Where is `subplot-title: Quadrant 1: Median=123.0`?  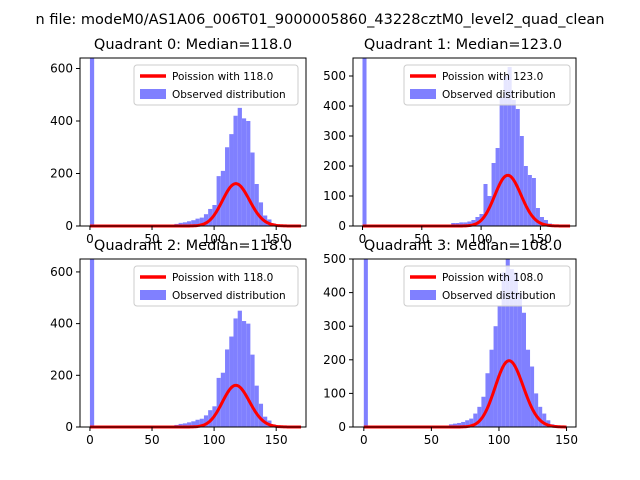 subplot-title: Quadrant 1: Median=123.0 is located at coordinates (463, 45).